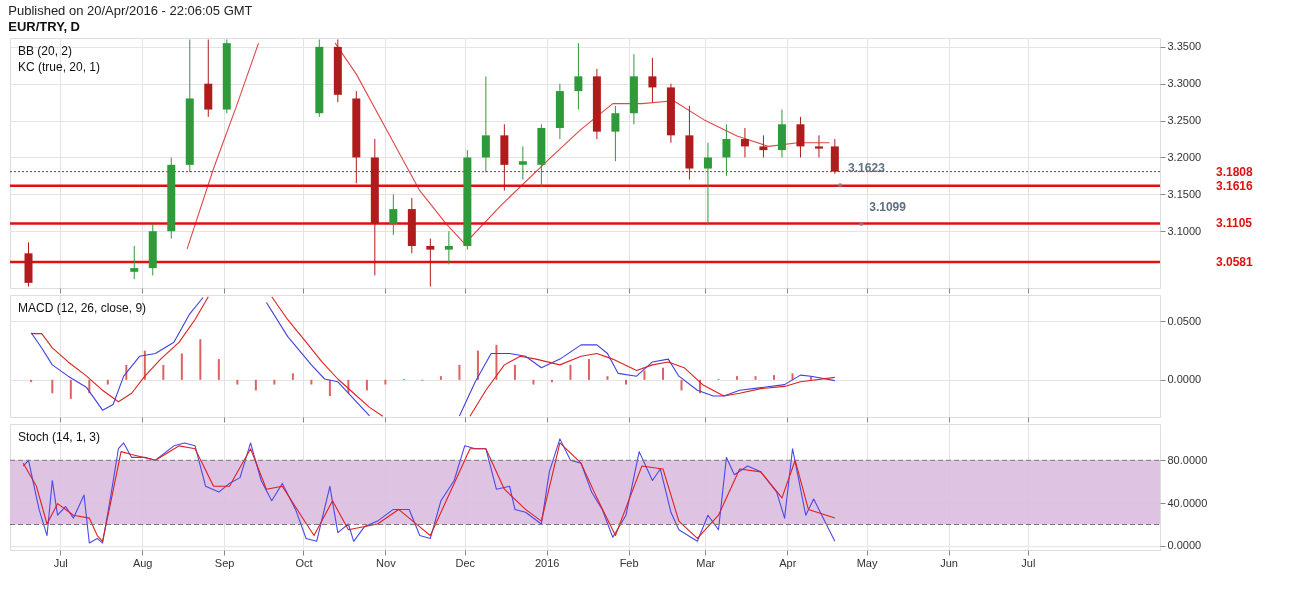  Describe the element at coordinates (59, 437) in the screenshot. I see `annotation: Stoch (14, 1, 3)` at that location.